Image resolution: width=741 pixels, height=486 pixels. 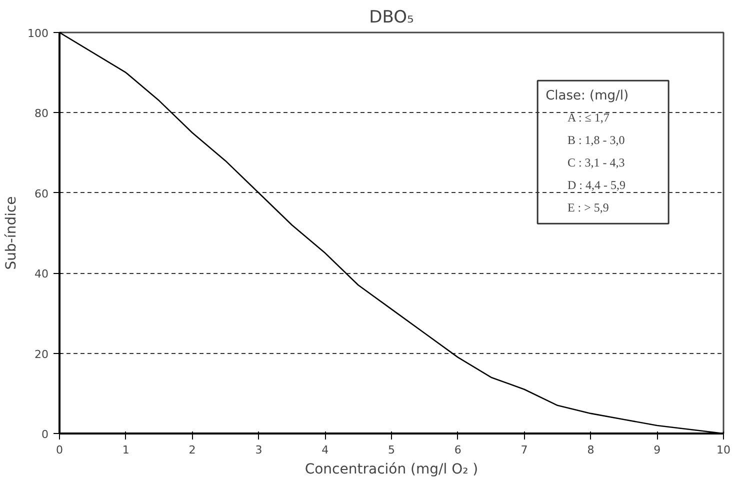 What do you see at coordinates (596, 163) in the screenshot?
I see `annotation: C : 3,1 - 4,3` at bounding box center [596, 163].